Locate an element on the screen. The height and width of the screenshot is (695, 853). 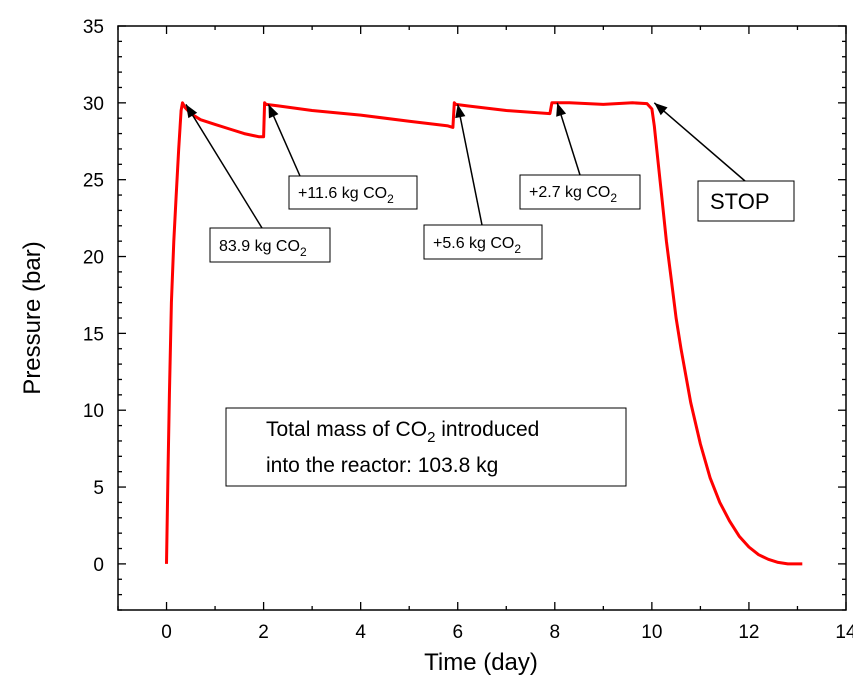
y-tick-label: 15 is located at coordinates (93, 334).